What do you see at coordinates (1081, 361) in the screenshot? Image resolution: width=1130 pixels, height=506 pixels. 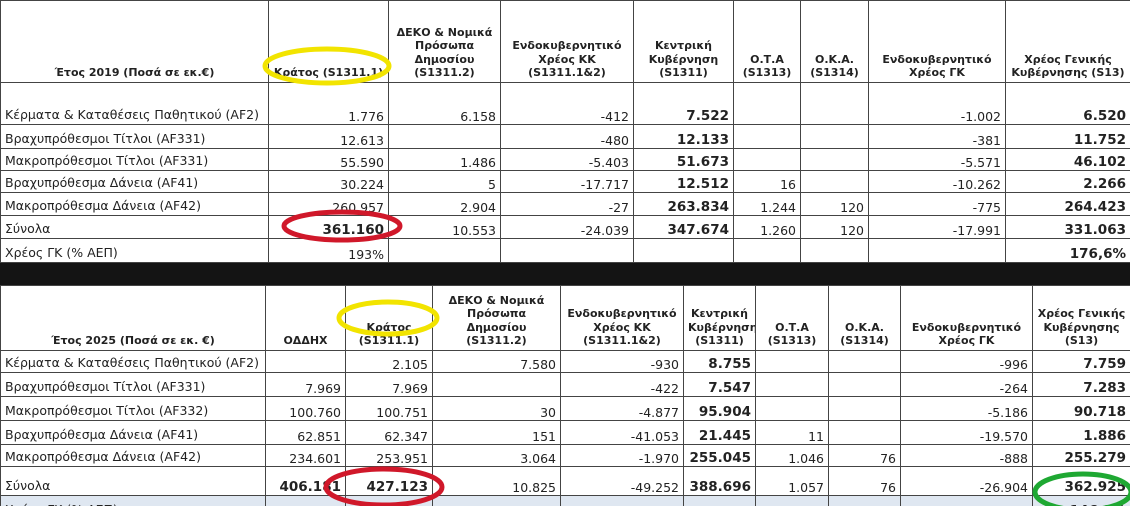 I see `cell-value: 7.759` at bounding box center [1081, 361].